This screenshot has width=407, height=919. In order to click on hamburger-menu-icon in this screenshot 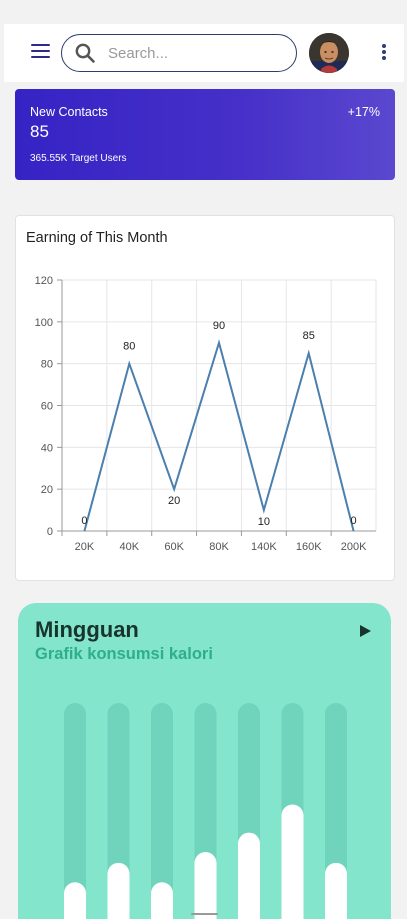, I will do `click(41, 52)`.